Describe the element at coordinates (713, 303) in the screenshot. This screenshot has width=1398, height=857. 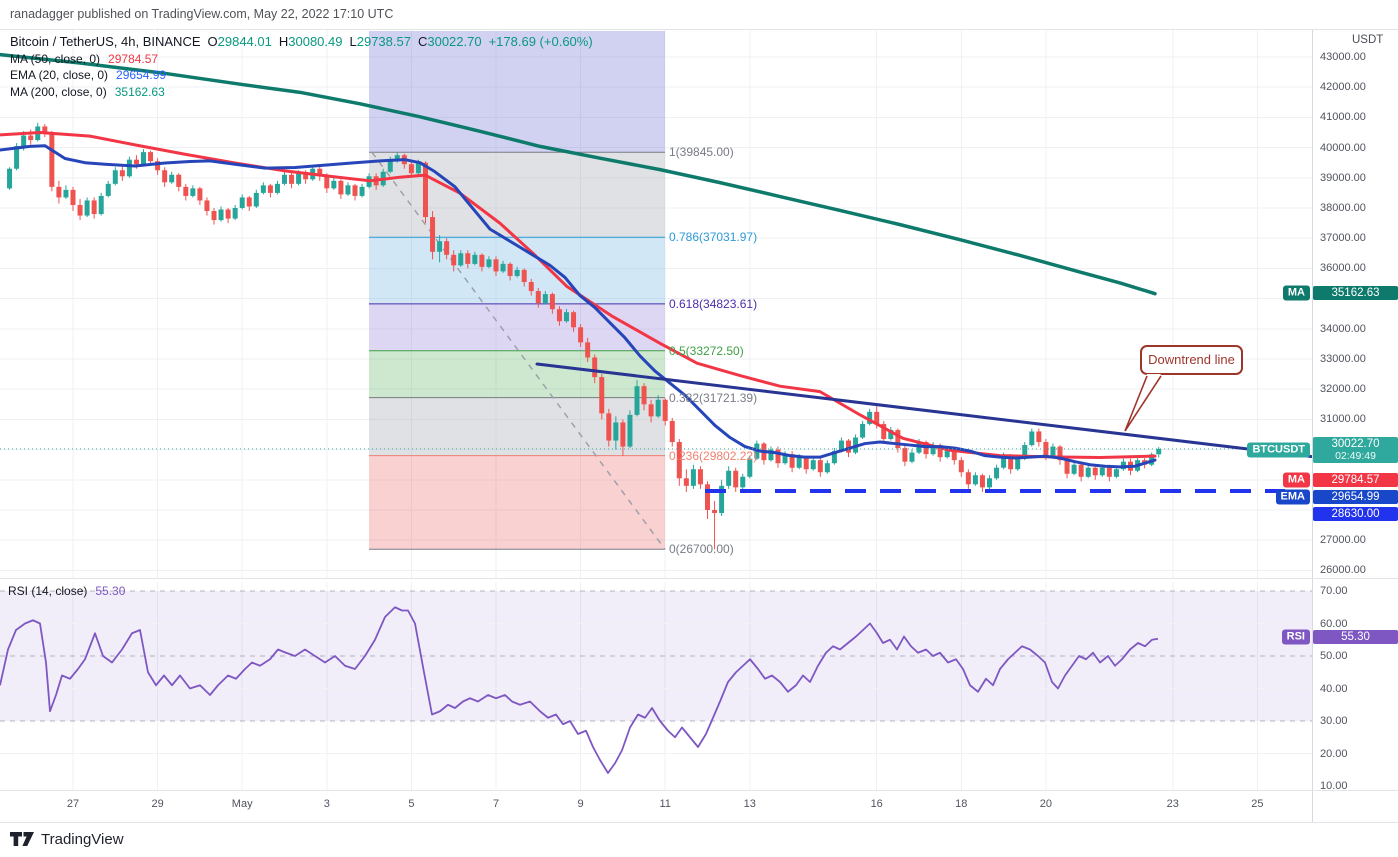
I see `fib-level-label: 0.618(34823.61)` at that location.